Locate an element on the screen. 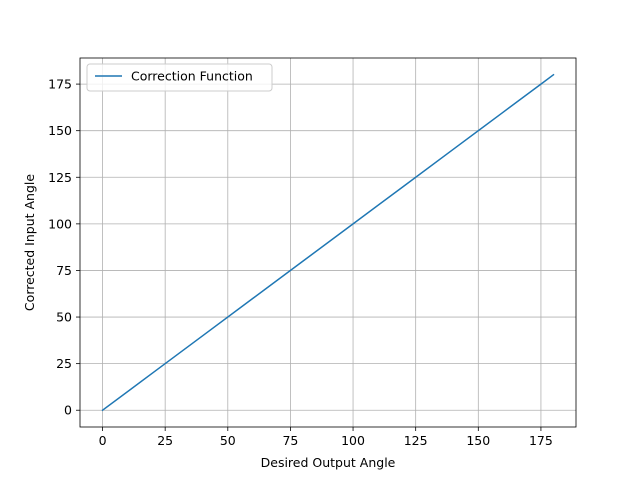 The image size is (640, 480). legend: Correction Function is located at coordinates (179, 77).